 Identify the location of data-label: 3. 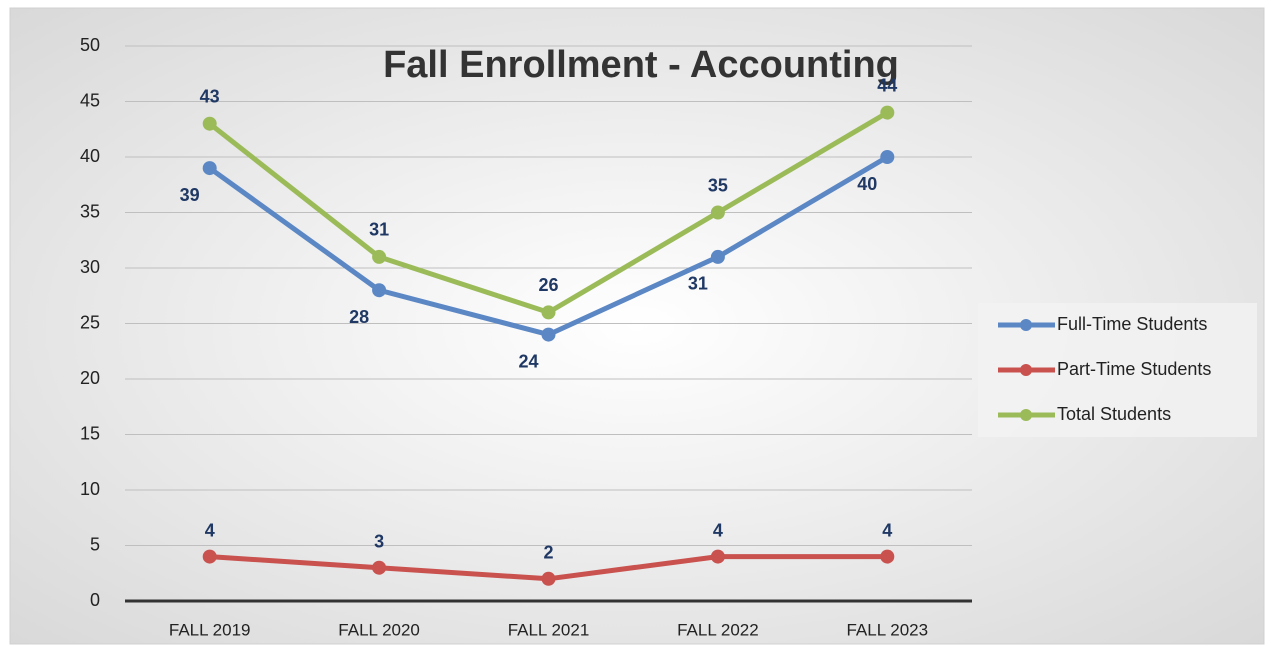
(379, 541).